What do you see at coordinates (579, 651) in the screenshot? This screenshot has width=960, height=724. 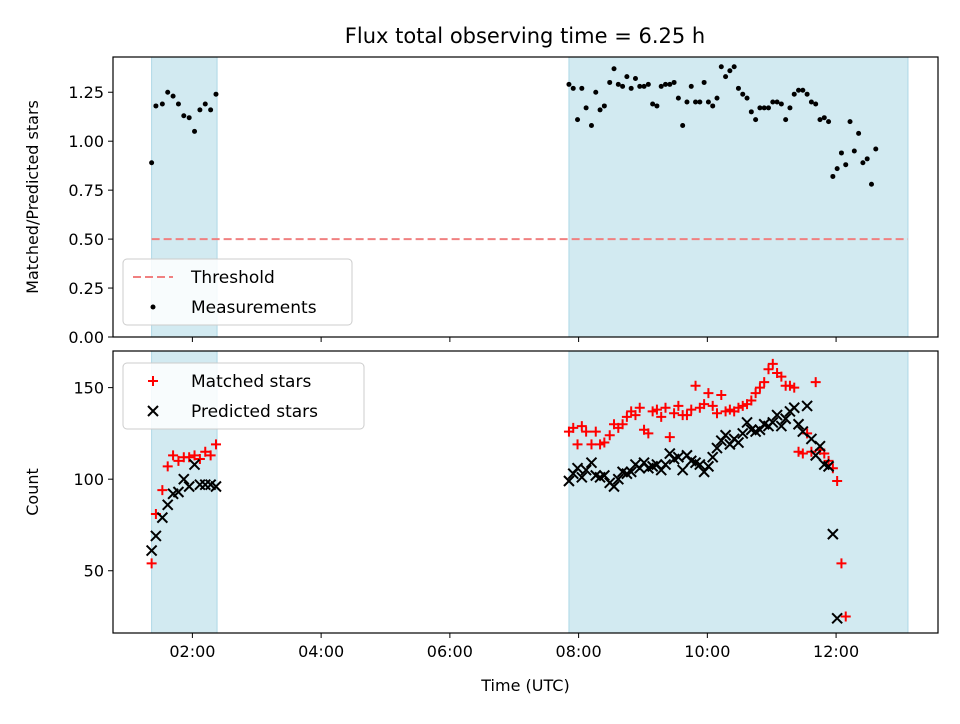 I see `x-tick-label: 08:00` at bounding box center [579, 651].